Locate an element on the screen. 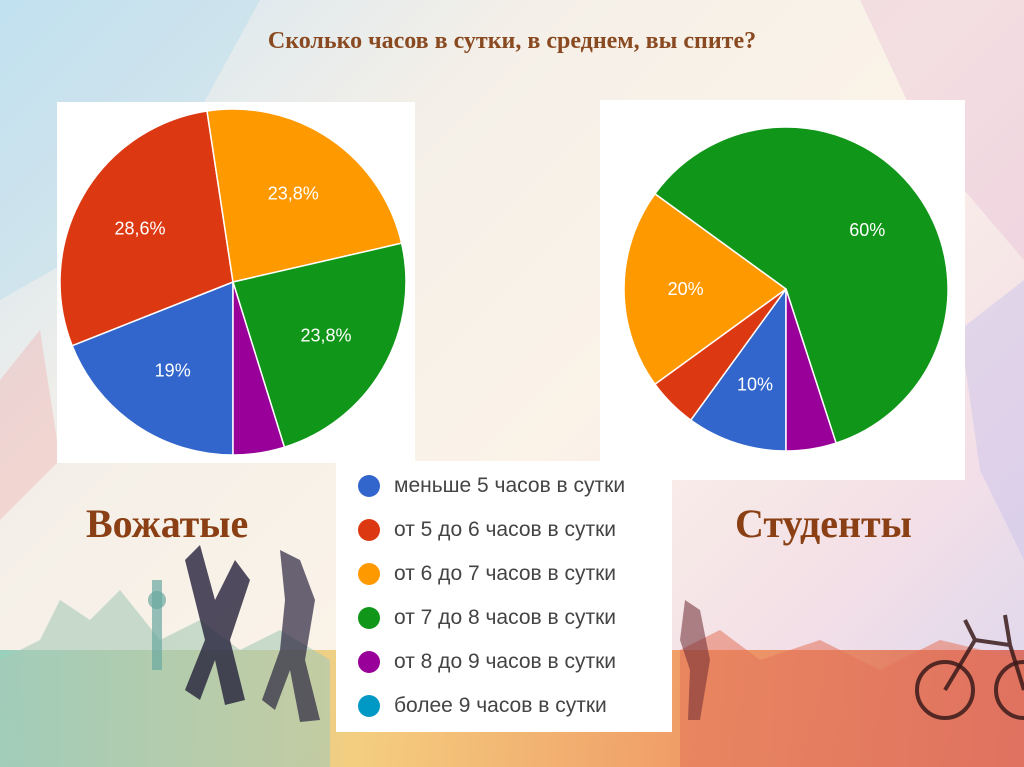 The height and width of the screenshot is (767, 1024). legend-item-more-9: более 9 часов в сутки is located at coordinates (482, 706).